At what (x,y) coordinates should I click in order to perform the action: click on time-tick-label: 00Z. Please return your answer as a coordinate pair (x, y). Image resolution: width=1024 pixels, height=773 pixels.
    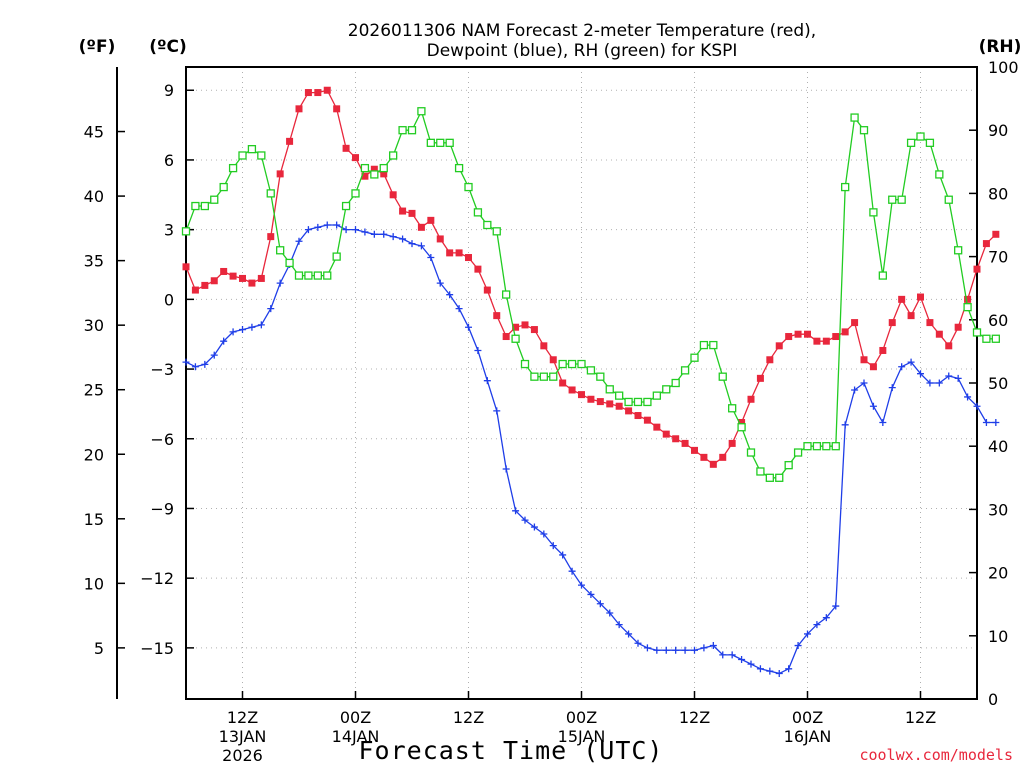
    Looking at the image, I should click on (581, 717).